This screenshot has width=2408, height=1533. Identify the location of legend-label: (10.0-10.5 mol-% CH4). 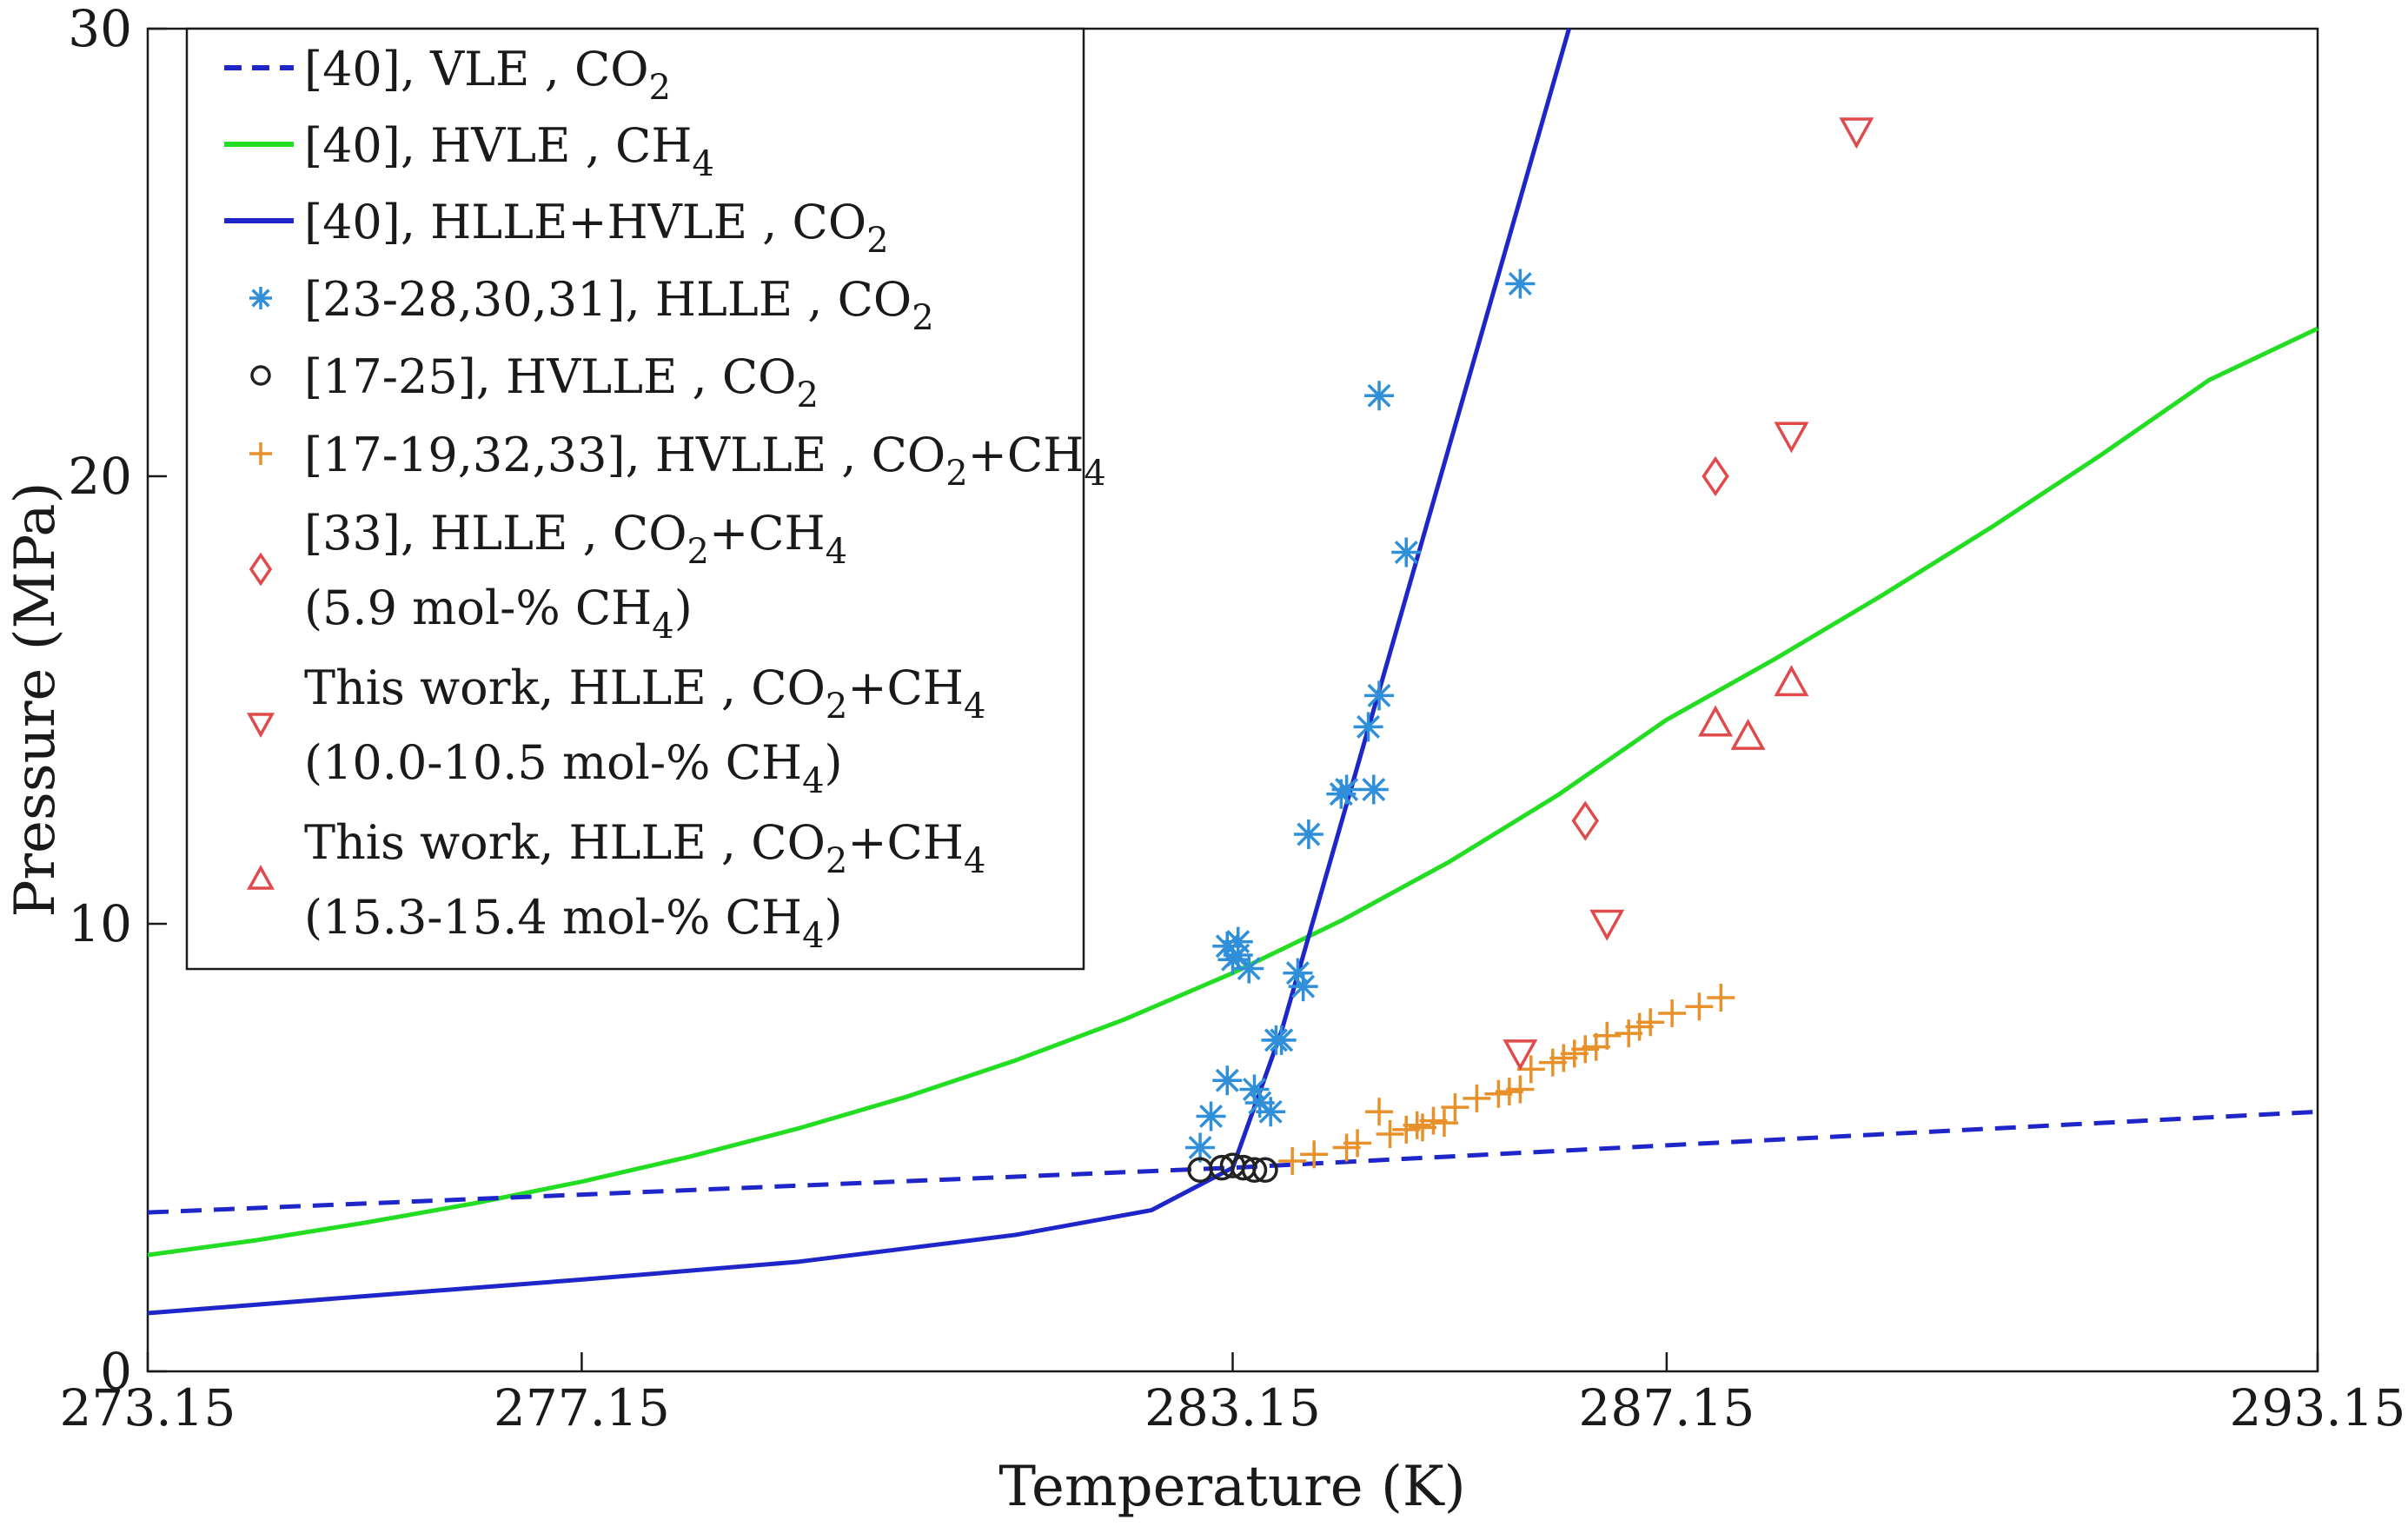
(573, 768).